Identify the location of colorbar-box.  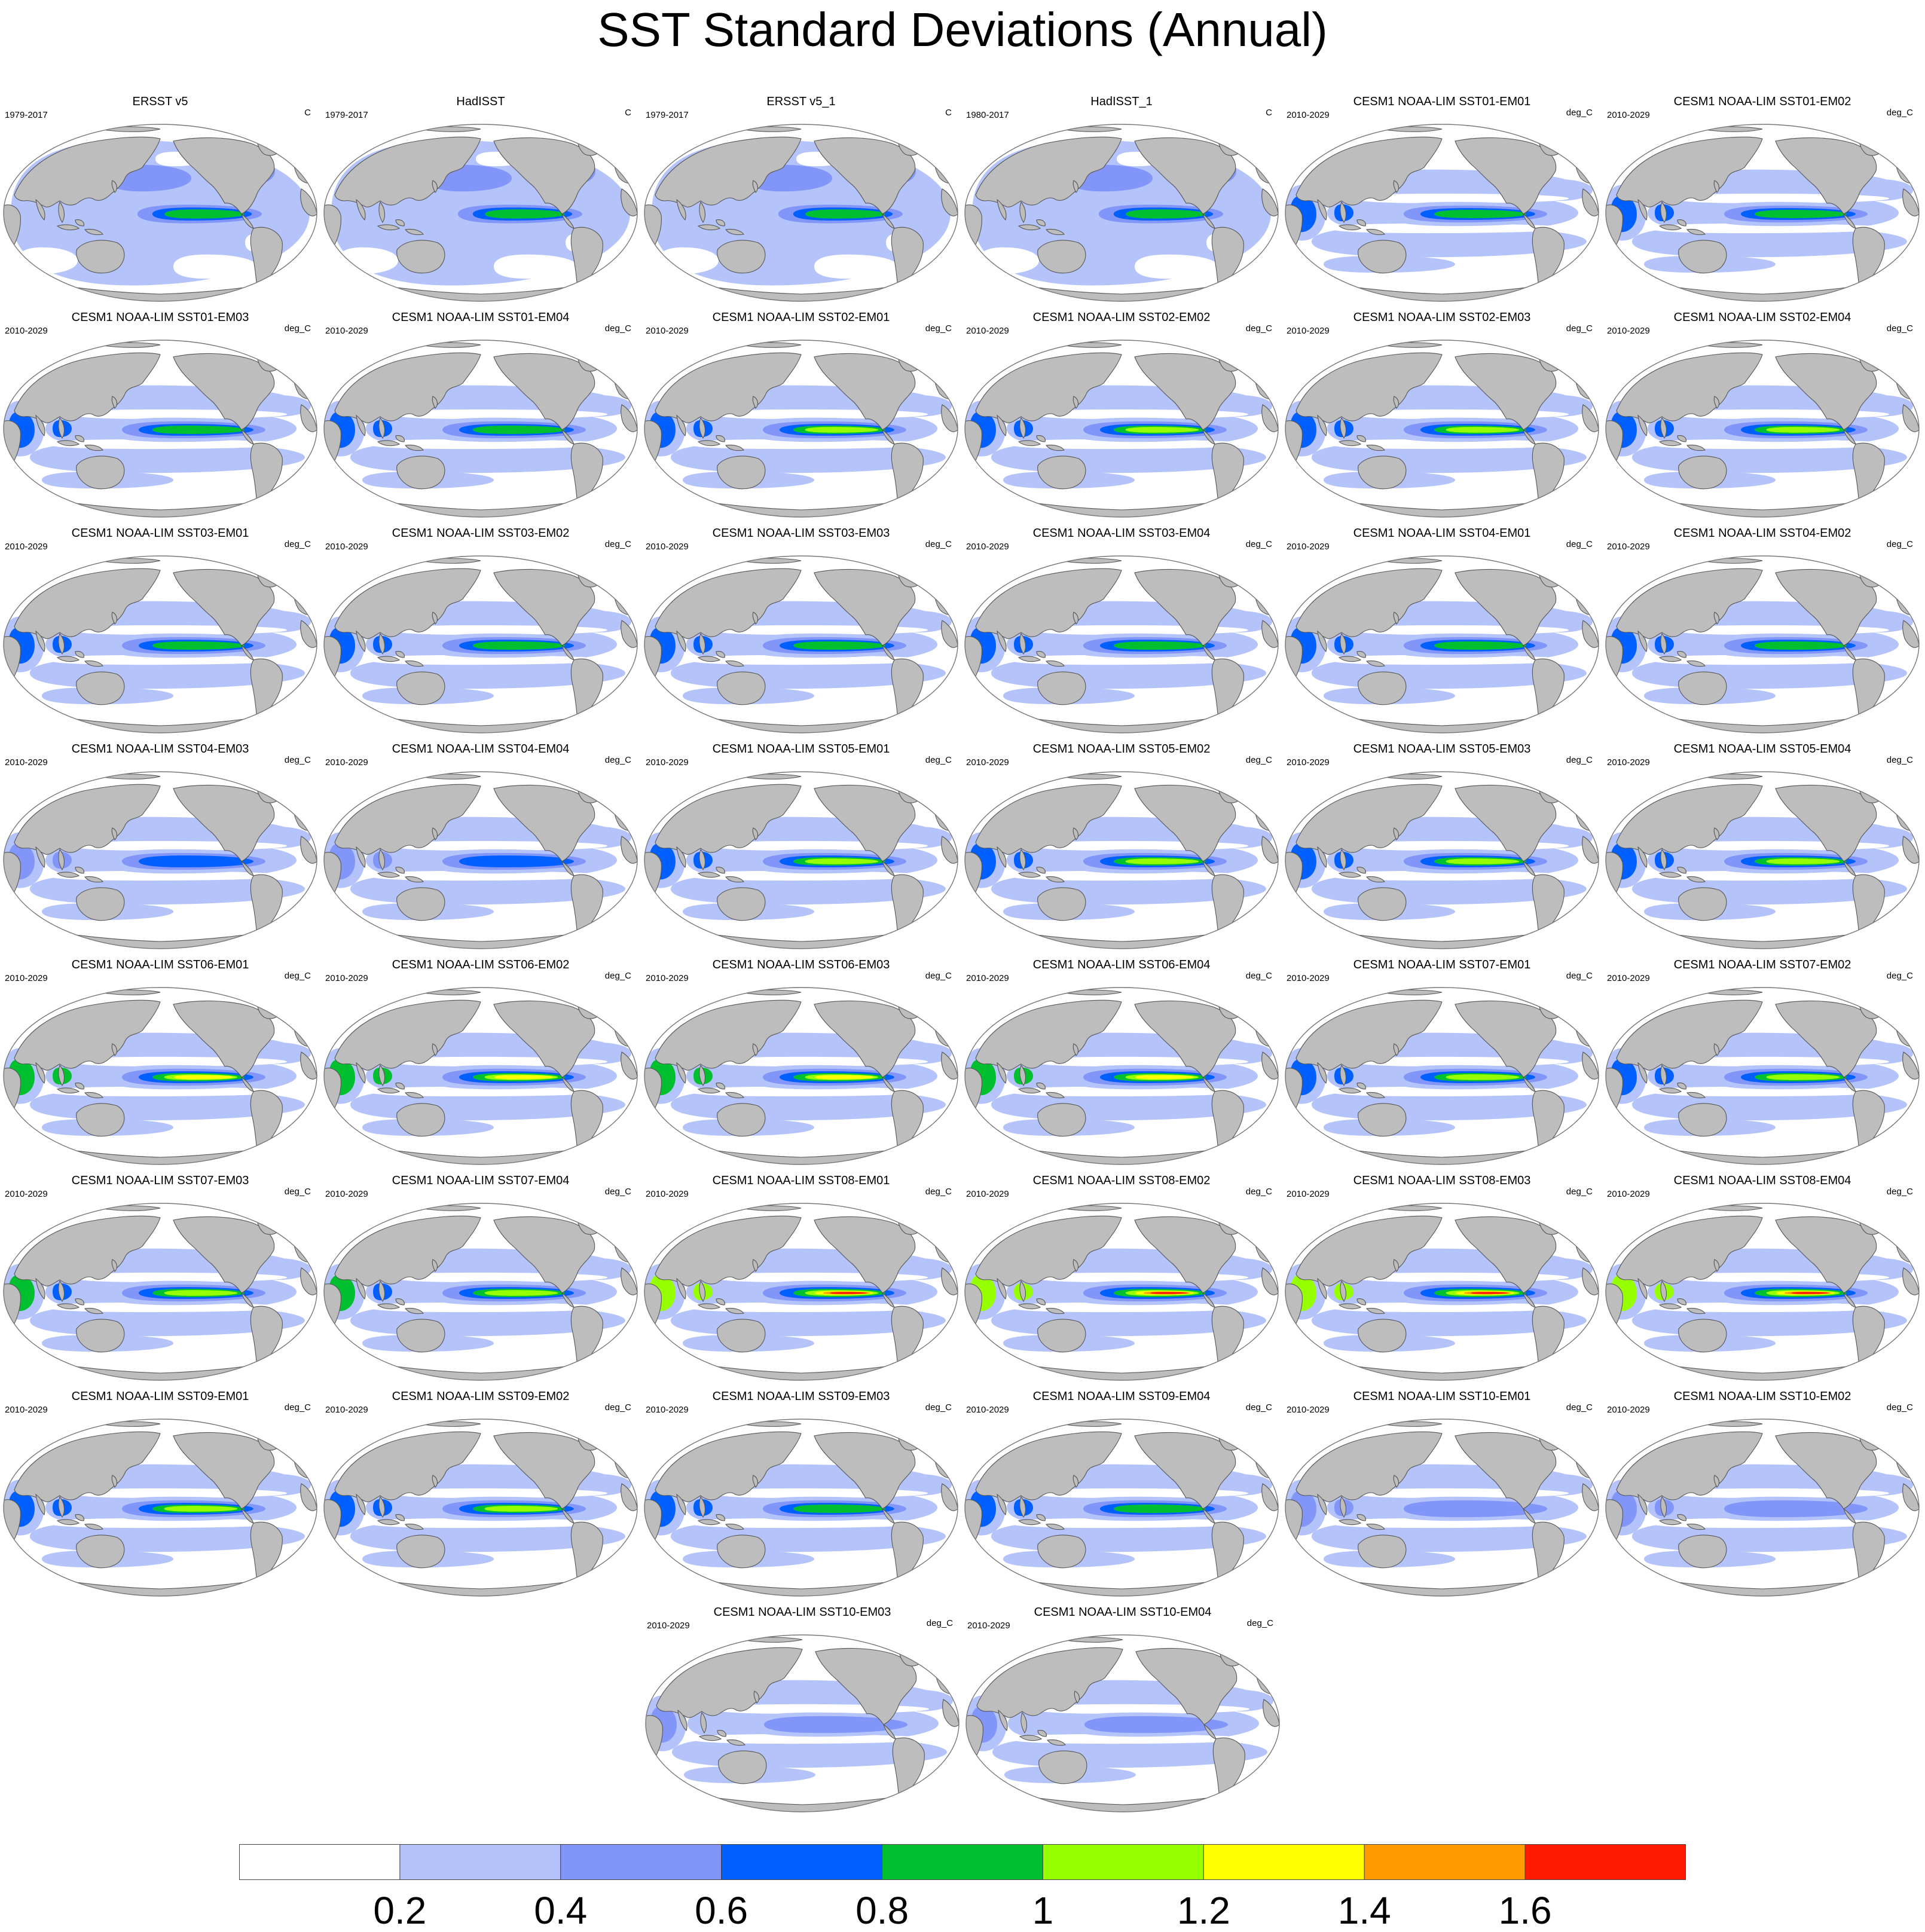
(641, 1862).